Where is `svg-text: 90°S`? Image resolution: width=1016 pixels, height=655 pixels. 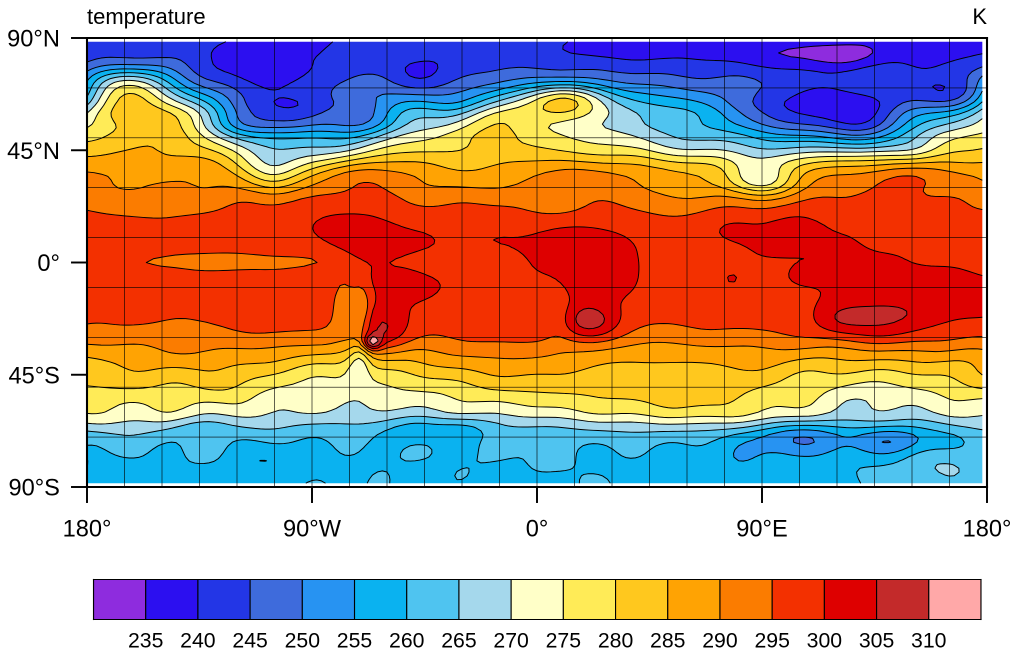 svg-text: 90°S is located at coordinates (33, 489).